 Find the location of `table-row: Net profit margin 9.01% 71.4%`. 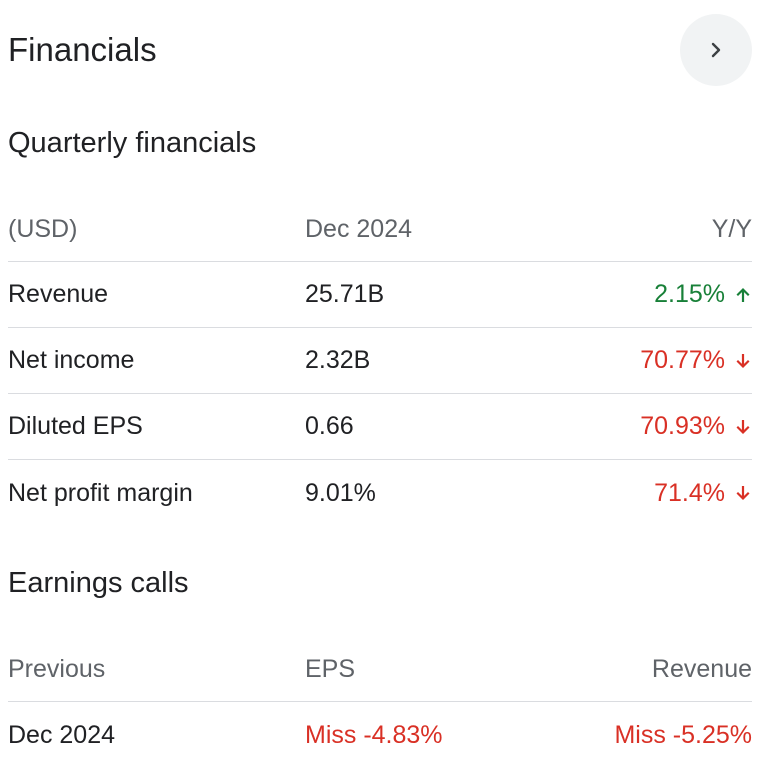

table-row: Net profit margin 9.01% 71.4% is located at coordinates (380, 493).